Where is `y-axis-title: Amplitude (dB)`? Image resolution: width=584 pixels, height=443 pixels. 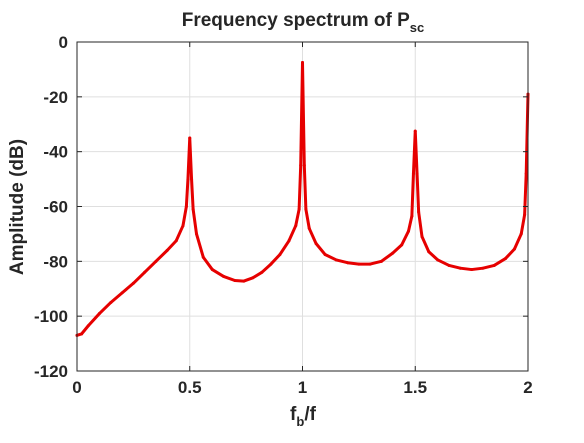 y-axis-title: Amplitude (dB) is located at coordinates (17, 207).